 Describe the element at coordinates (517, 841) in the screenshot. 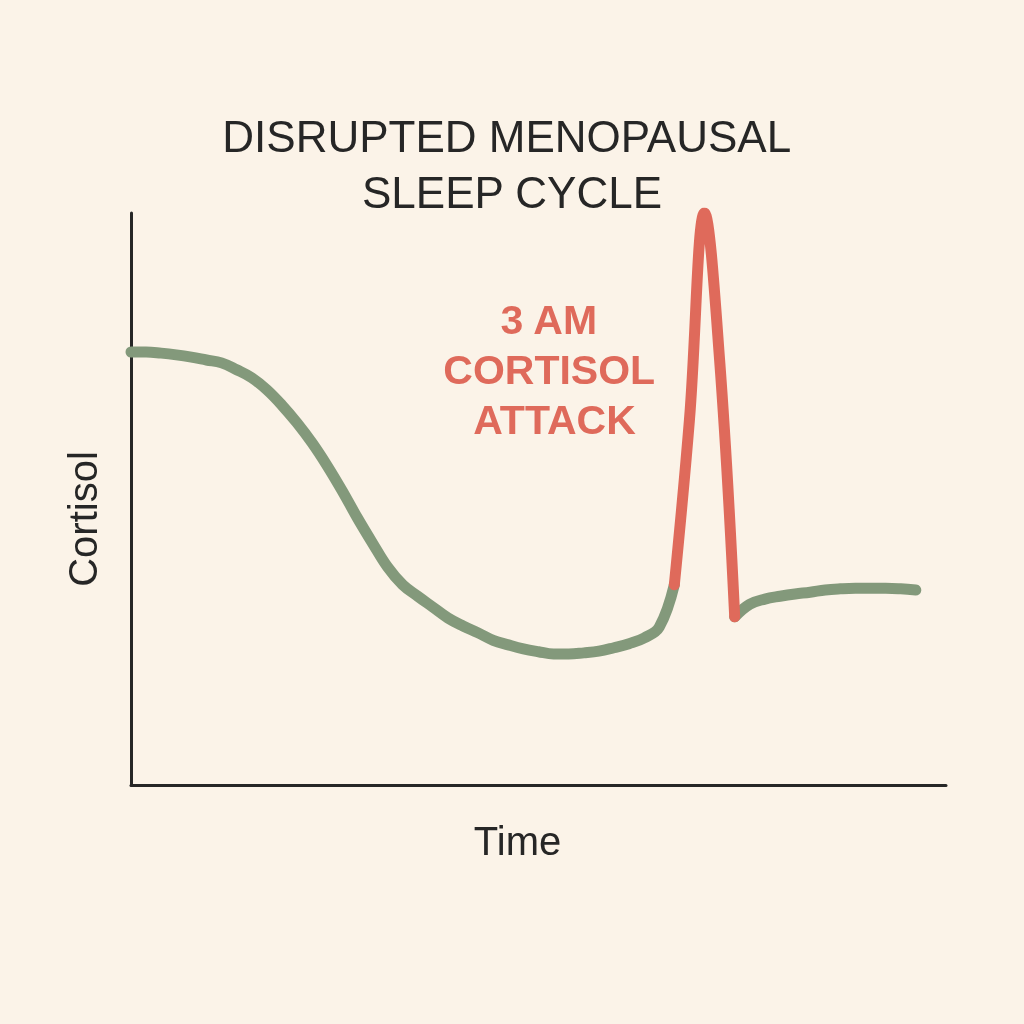

I see `x-axis-title: Time` at that location.